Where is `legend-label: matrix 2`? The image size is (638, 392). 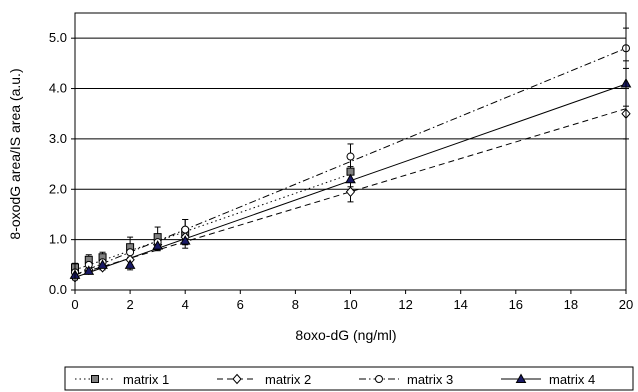
legend-label: matrix 2 is located at coordinates (288, 379).